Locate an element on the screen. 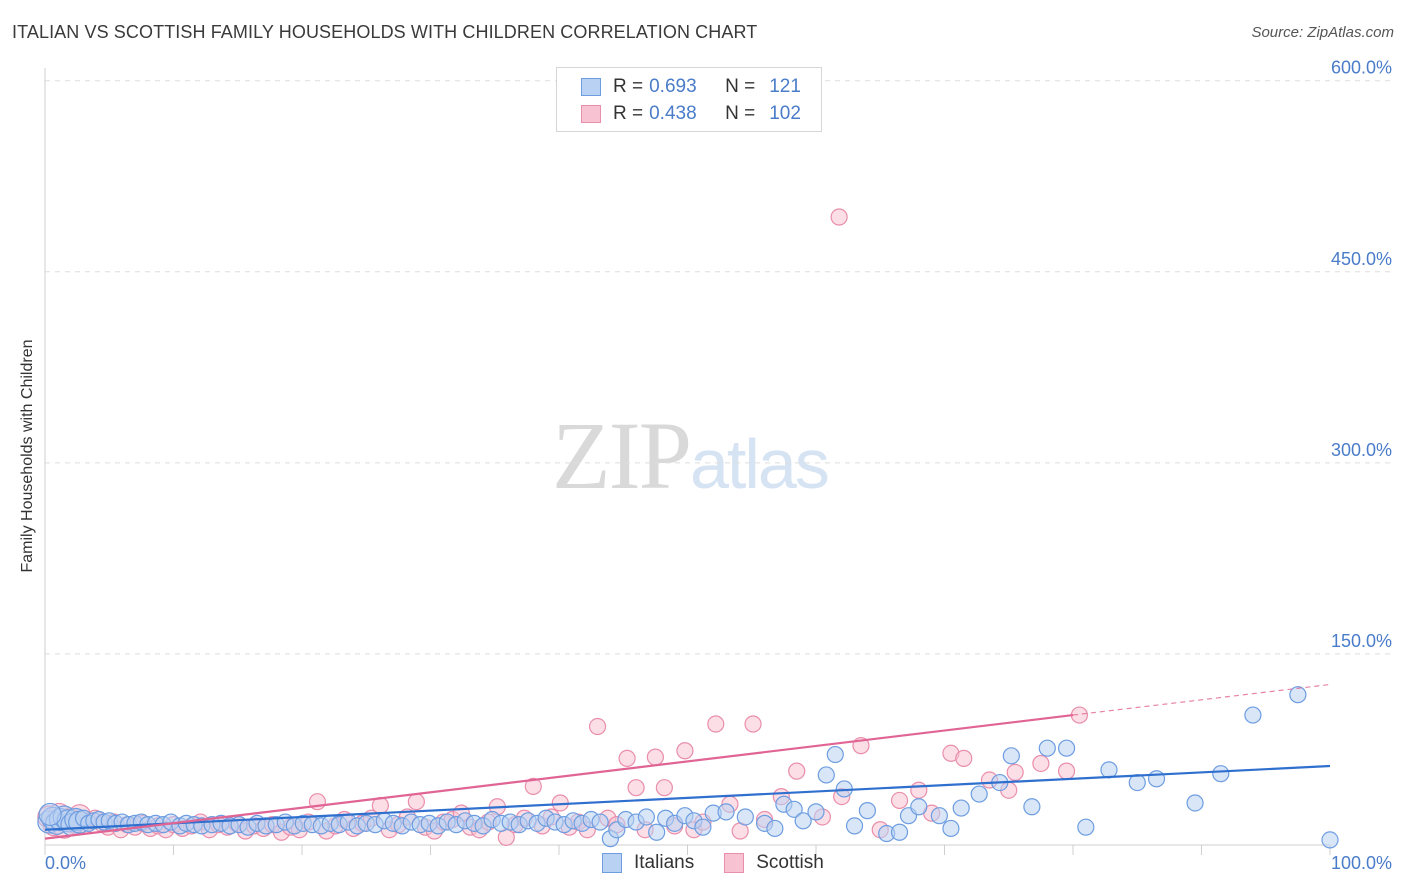 This screenshot has width=1406, height=892. scottish-n-value: 102 is located at coordinates (785, 113).